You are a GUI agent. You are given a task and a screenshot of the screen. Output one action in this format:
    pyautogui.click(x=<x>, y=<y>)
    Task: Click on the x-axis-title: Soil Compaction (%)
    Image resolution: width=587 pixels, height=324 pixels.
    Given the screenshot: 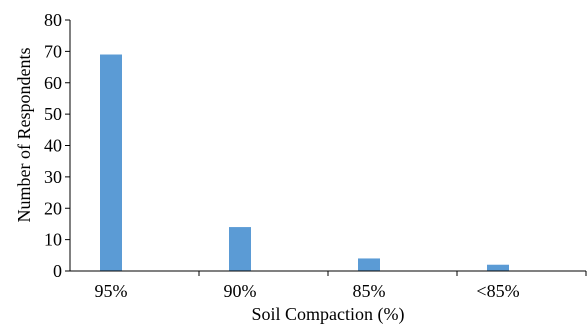 What is the action you would take?
    pyautogui.click(x=328, y=314)
    